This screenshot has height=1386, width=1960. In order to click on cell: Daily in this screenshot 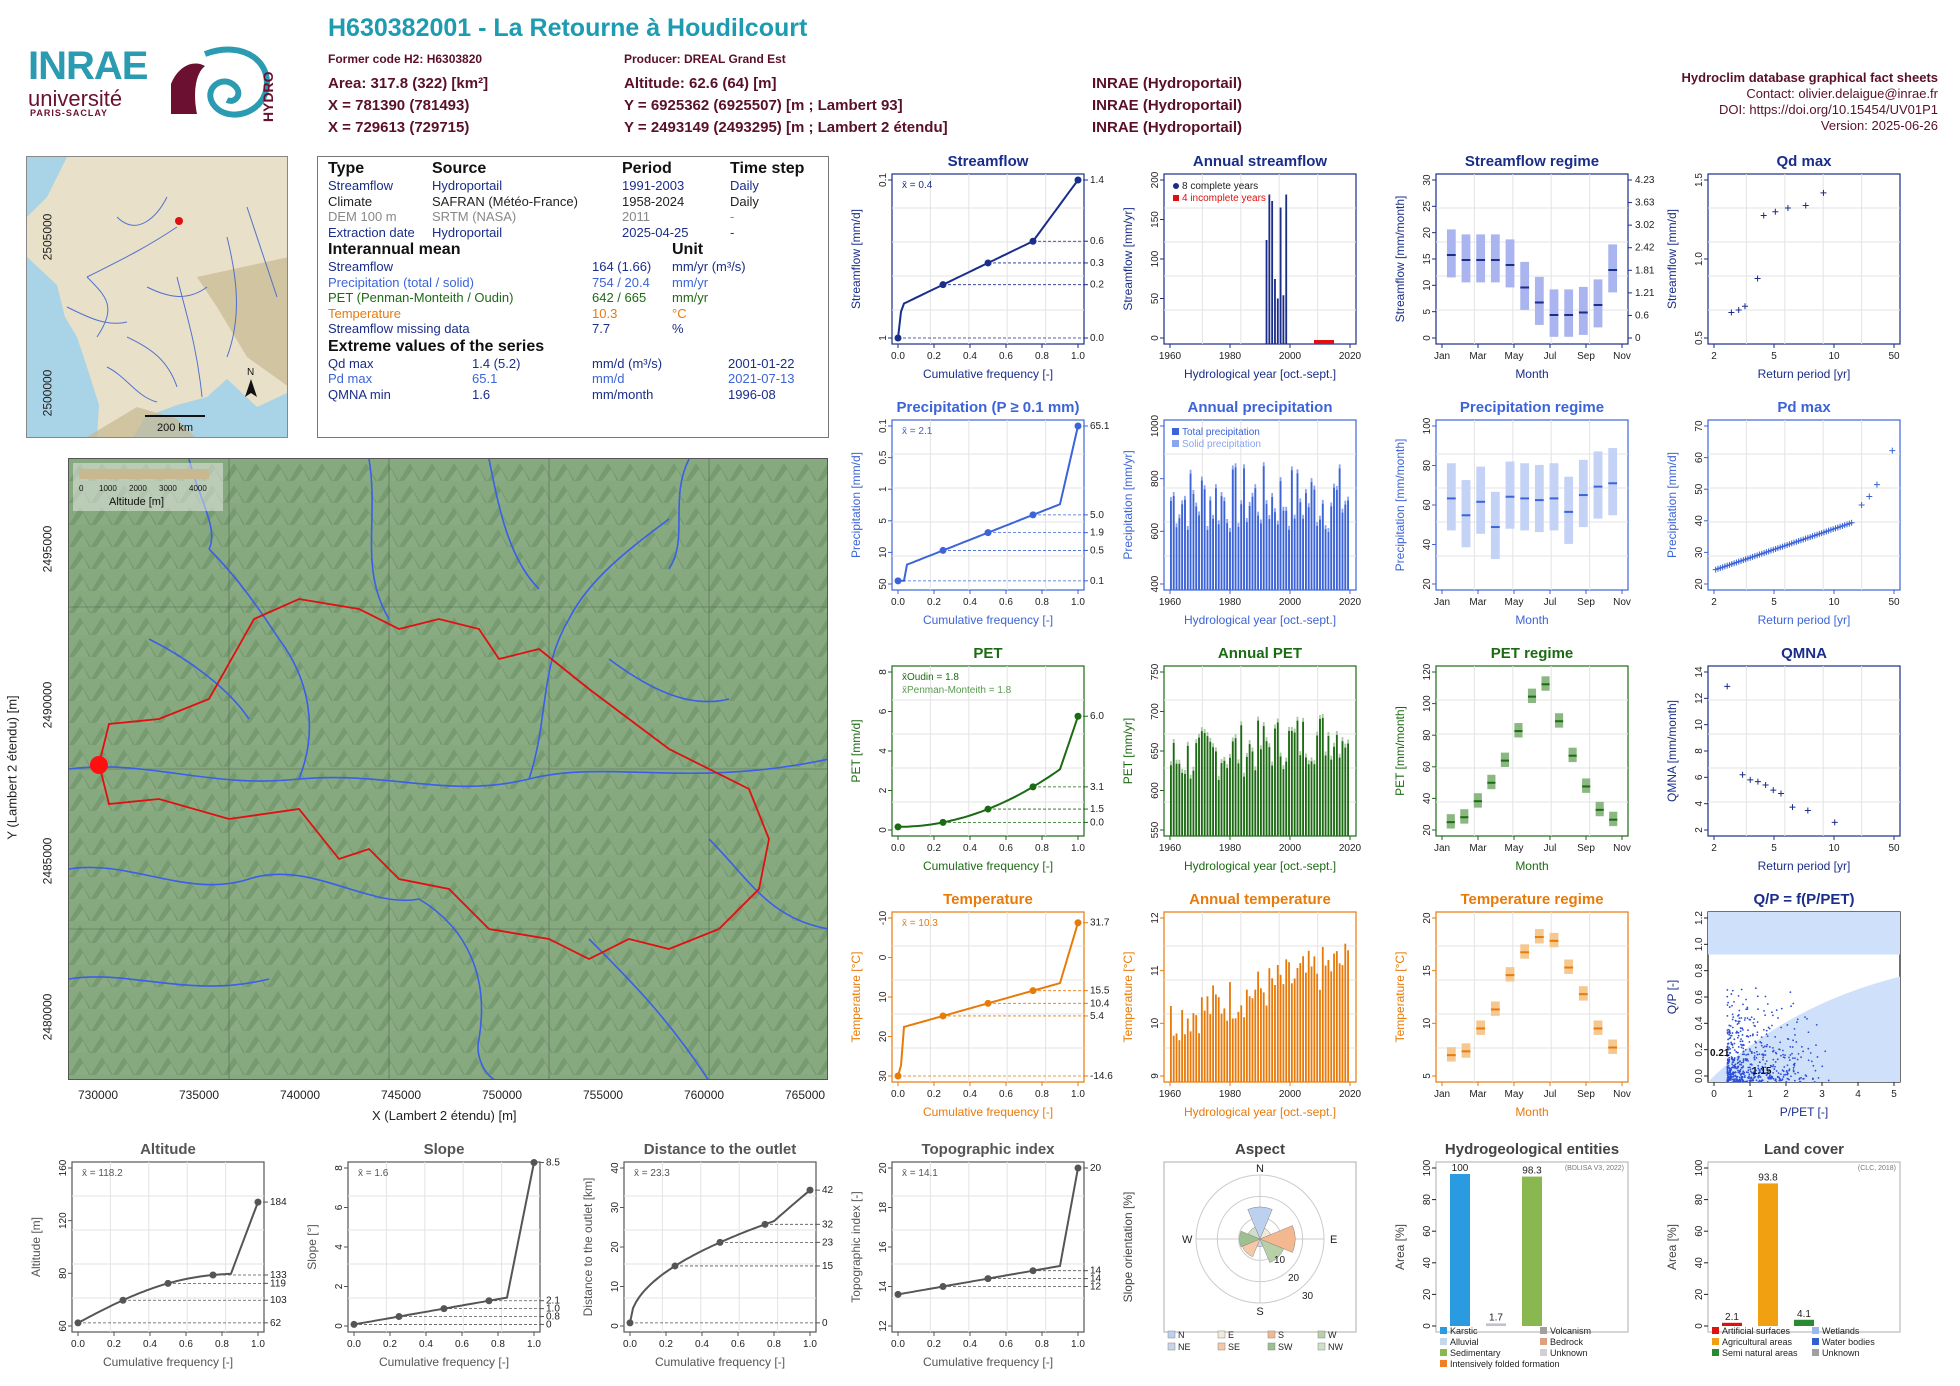, I will do `click(744, 201)`.